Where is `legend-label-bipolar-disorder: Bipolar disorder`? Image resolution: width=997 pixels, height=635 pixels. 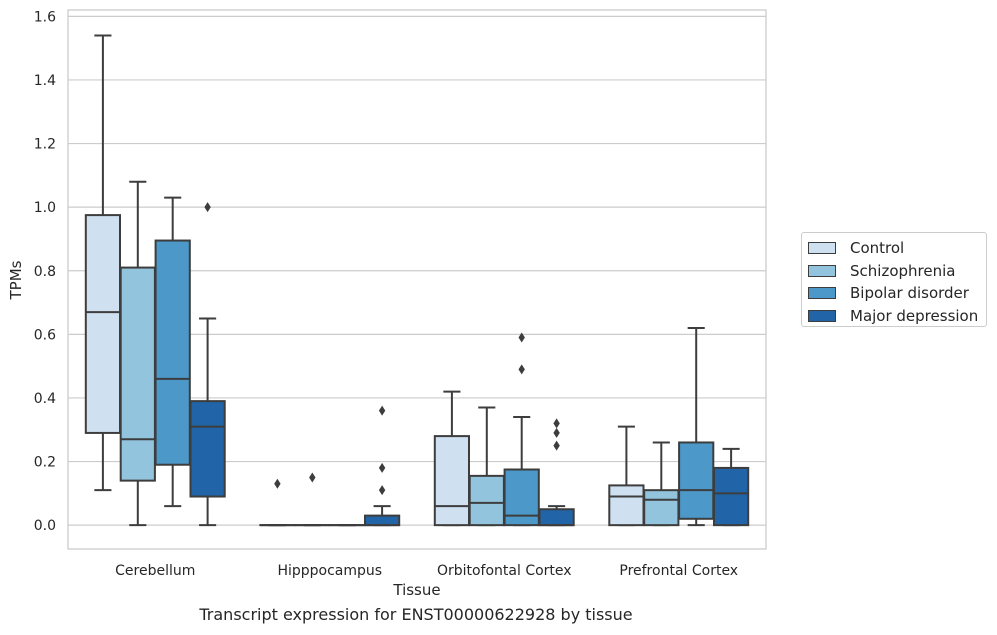
legend-label-bipolar-disorder: Bipolar disorder is located at coordinates (909, 293).